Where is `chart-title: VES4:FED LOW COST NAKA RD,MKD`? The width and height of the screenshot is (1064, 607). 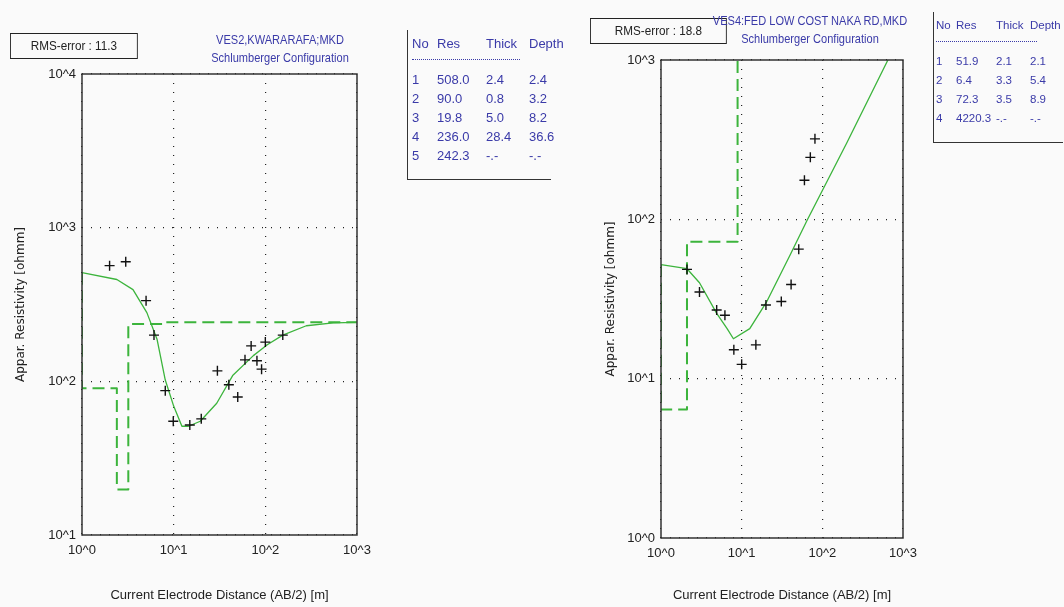
chart-title: VES4:FED LOW COST NAKA RD,MKD is located at coordinates (810, 20).